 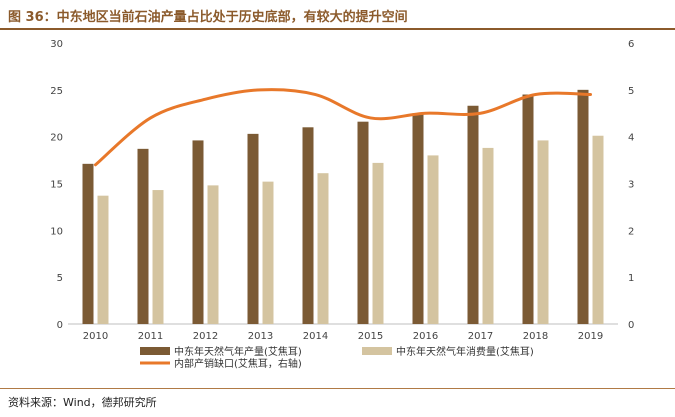 I want to click on x-tick-label: 2019, so click(x=590, y=336).